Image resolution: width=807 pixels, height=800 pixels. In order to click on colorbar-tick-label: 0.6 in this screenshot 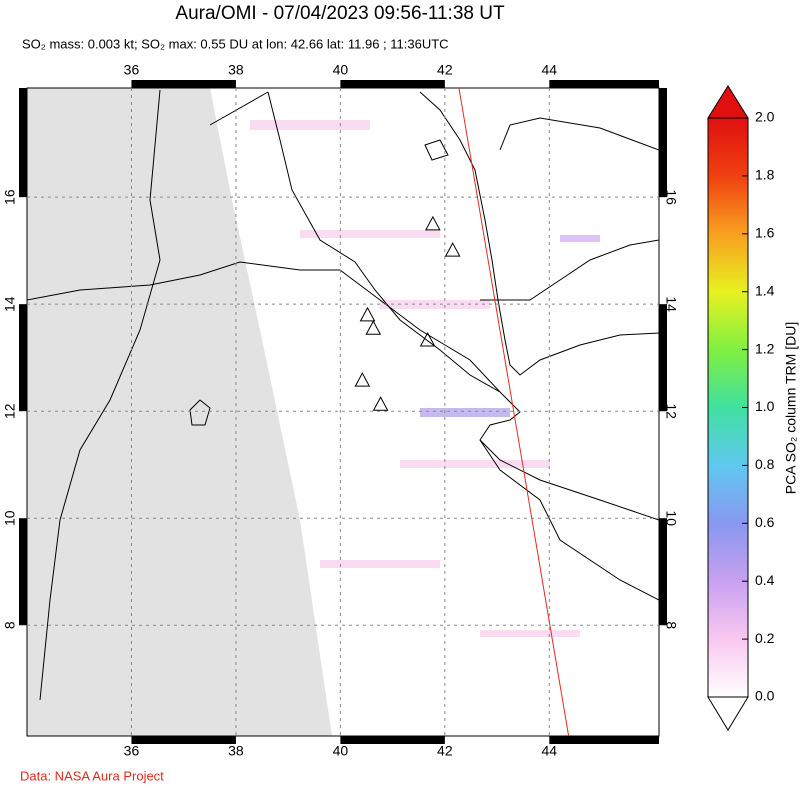, I will do `click(765, 522)`.